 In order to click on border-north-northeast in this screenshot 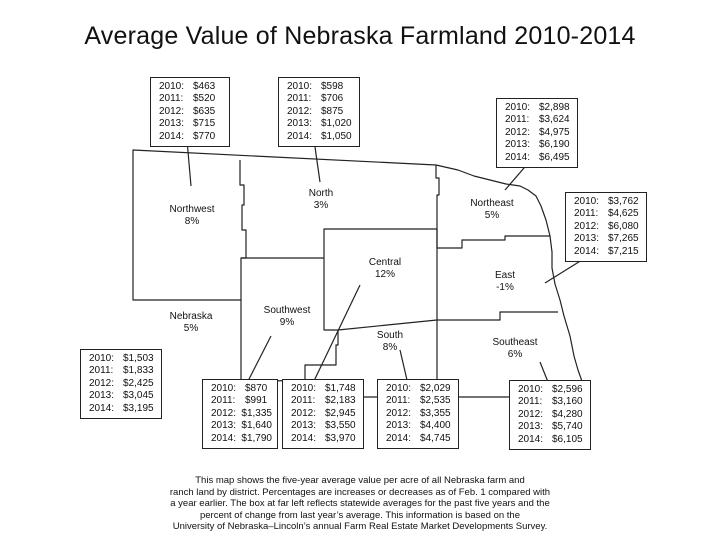, I will do `click(437, 200)`.